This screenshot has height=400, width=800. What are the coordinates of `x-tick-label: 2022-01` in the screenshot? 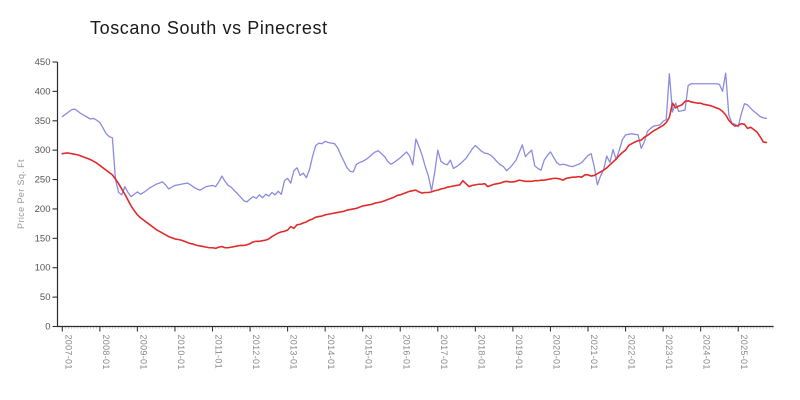 It's located at (632, 352).